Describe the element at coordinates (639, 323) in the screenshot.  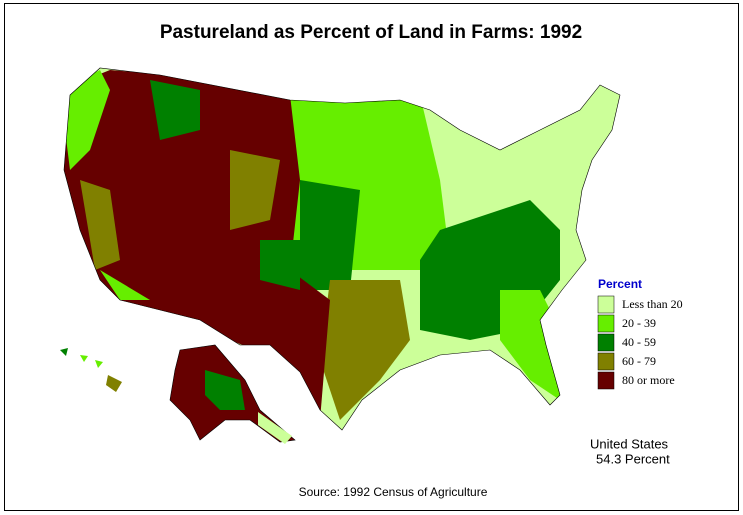
I see `legend-label: 20 - 39` at that location.